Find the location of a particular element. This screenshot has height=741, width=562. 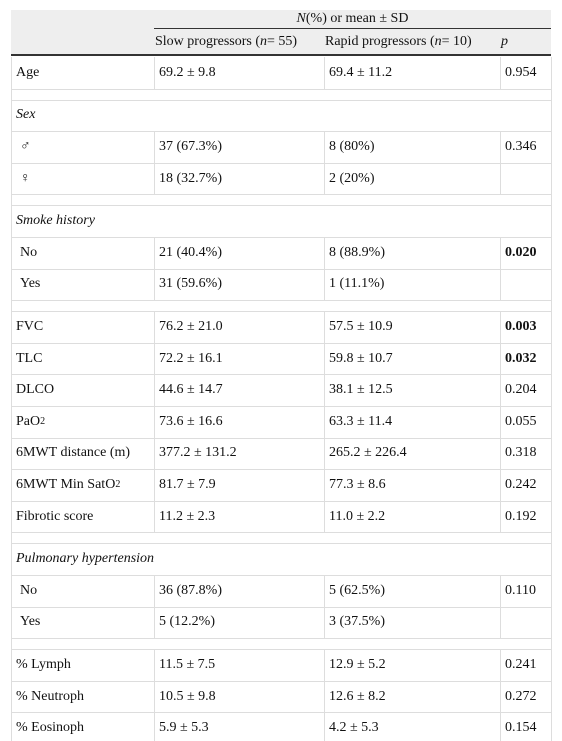

value-cell: 69.4 ± 11.2 is located at coordinates (361, 72).